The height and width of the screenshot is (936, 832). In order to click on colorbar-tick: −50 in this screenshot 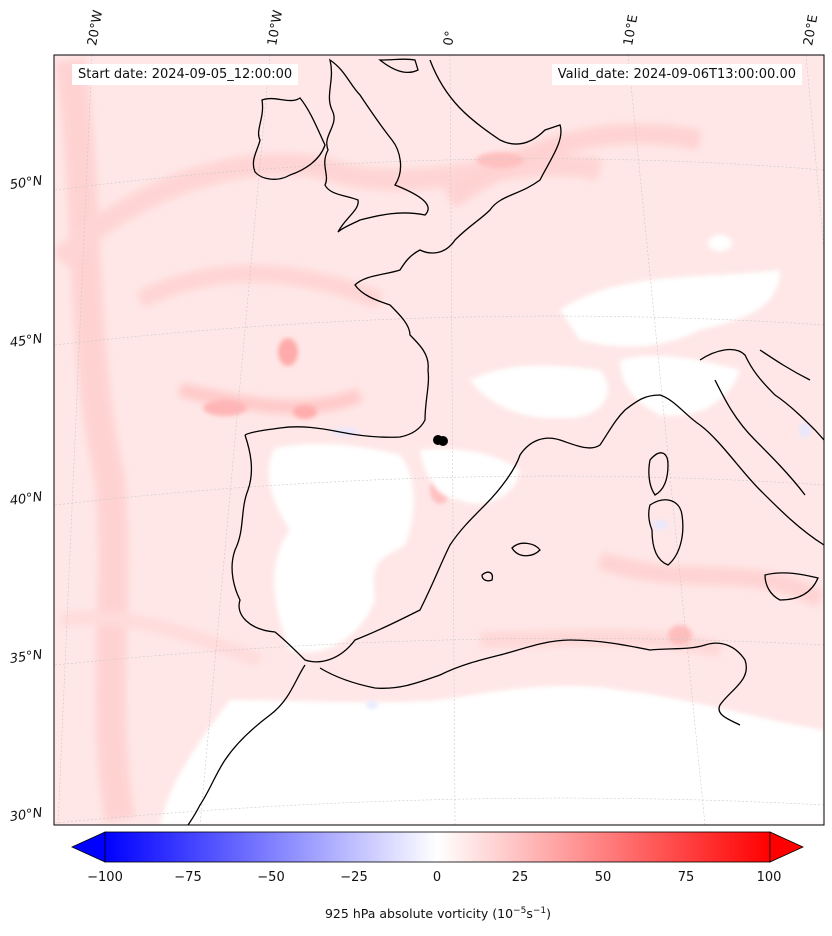, I will do `click(271, 877)`.